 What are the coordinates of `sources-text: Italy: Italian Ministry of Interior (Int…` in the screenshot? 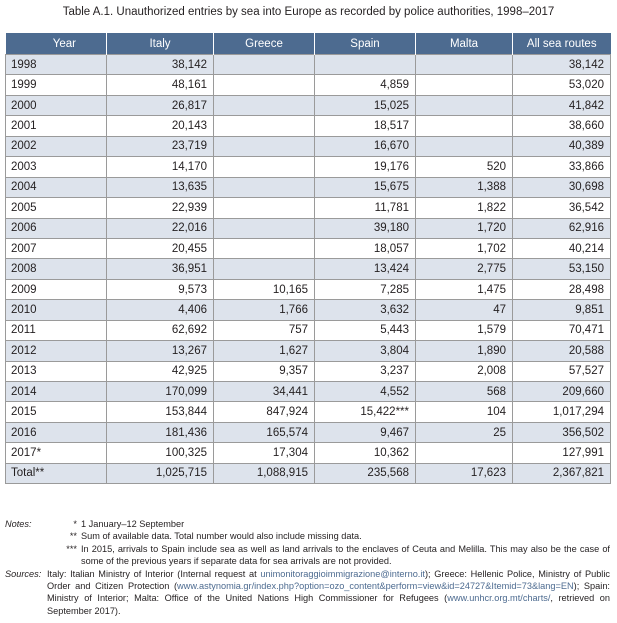 It's located at (328, 593).